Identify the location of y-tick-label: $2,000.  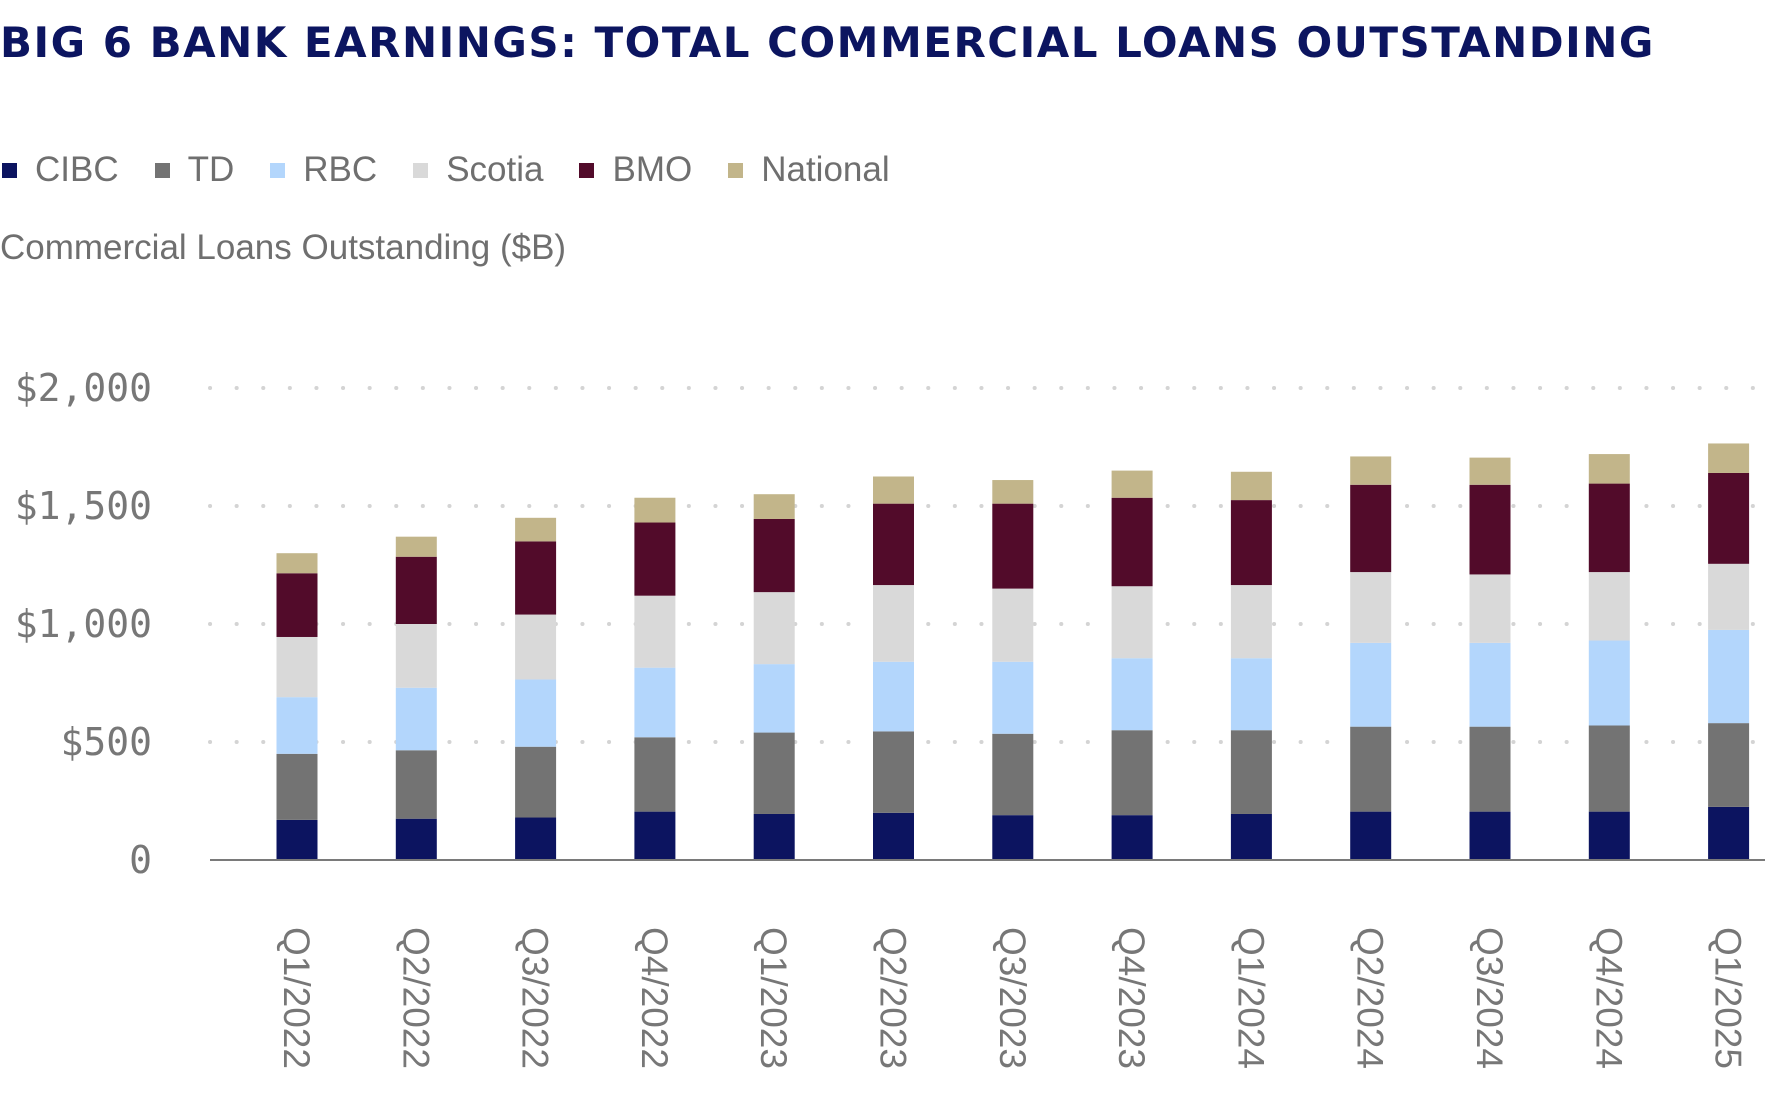
(83, 388).